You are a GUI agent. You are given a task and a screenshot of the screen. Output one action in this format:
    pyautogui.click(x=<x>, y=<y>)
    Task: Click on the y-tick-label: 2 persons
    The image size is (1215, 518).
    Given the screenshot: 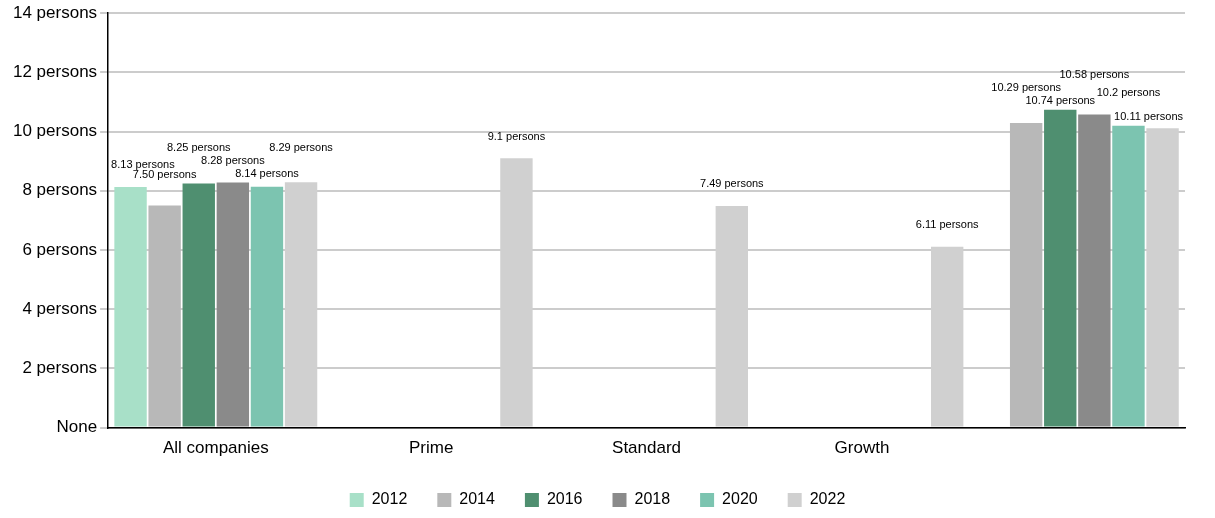 What is the action you would take?
    pyautogui.click(x=60, y=368)
    